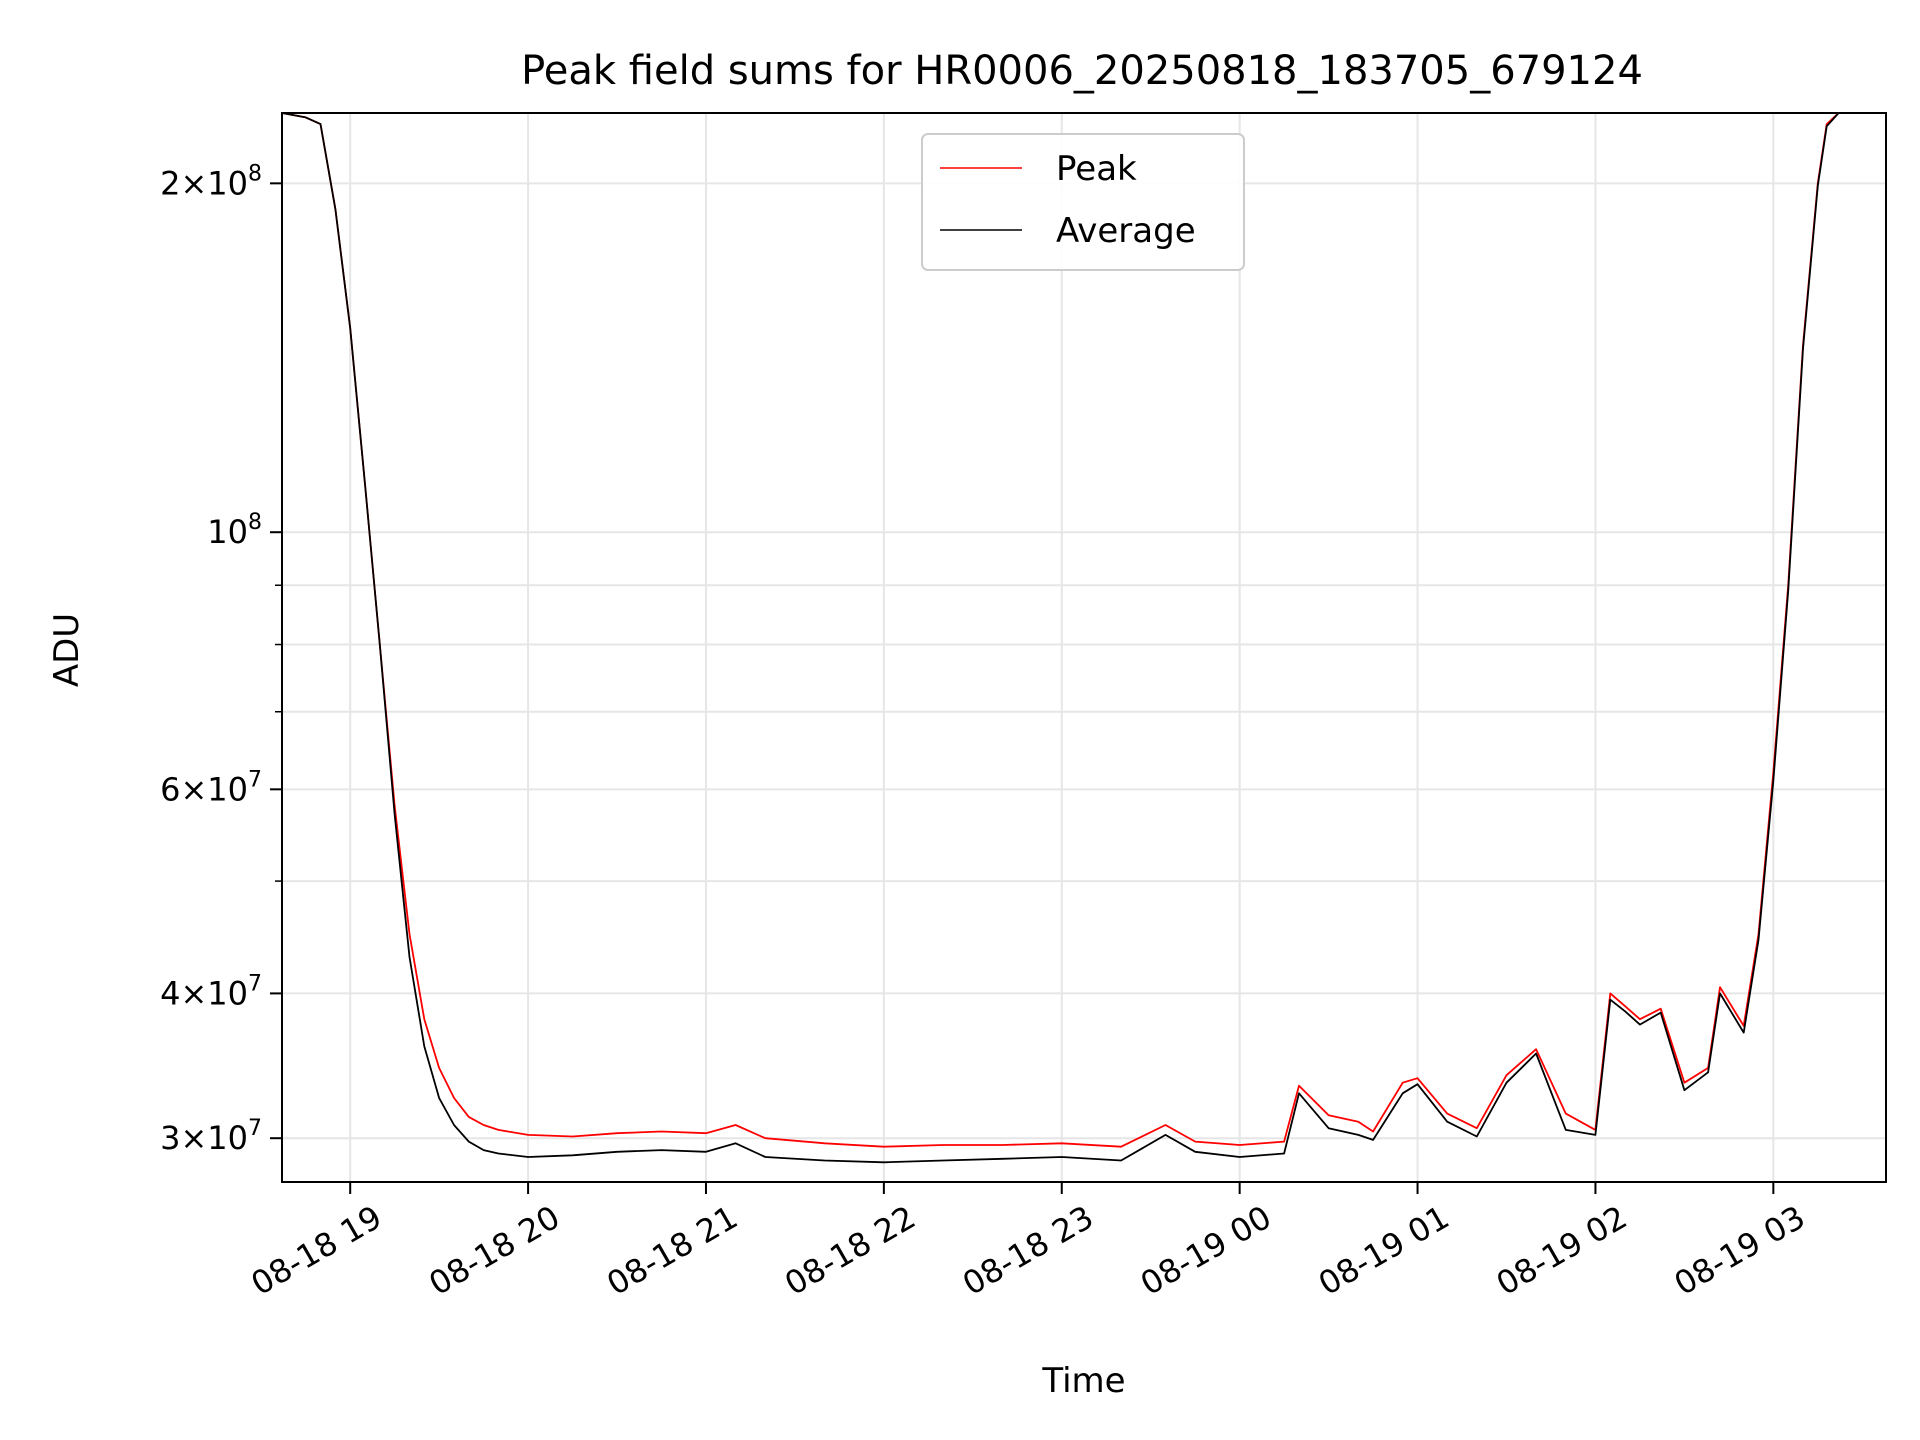  I want to click on x-axis-title: Time, so click(1083, 1381).